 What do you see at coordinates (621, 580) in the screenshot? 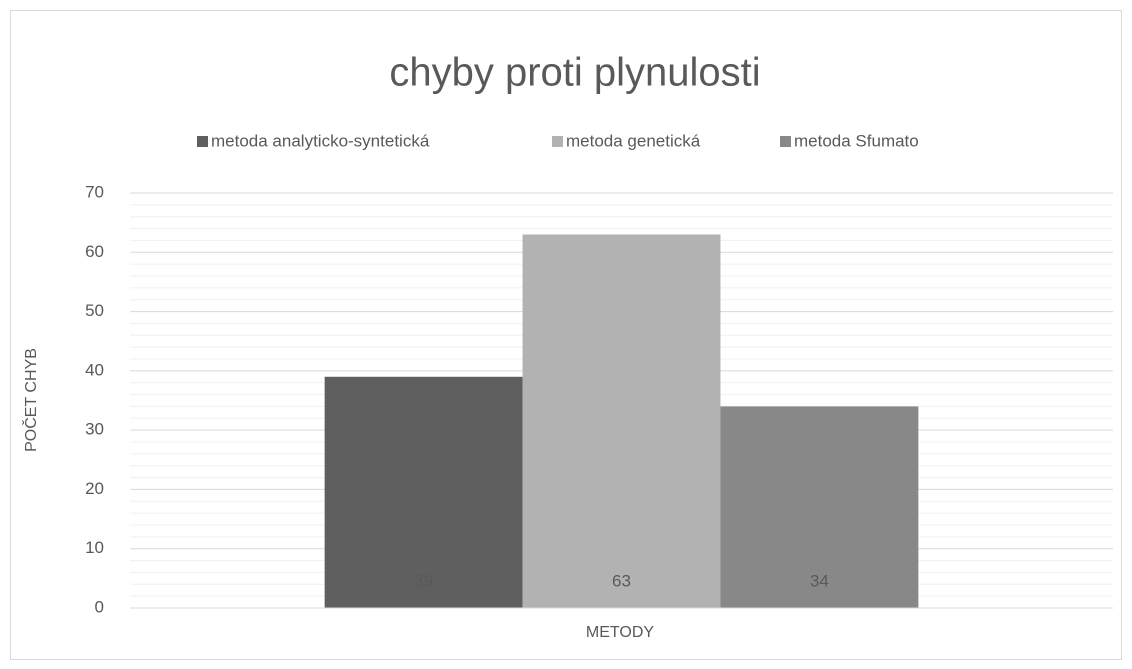
I see `data-label: 63` at bounding box center [621, 580].